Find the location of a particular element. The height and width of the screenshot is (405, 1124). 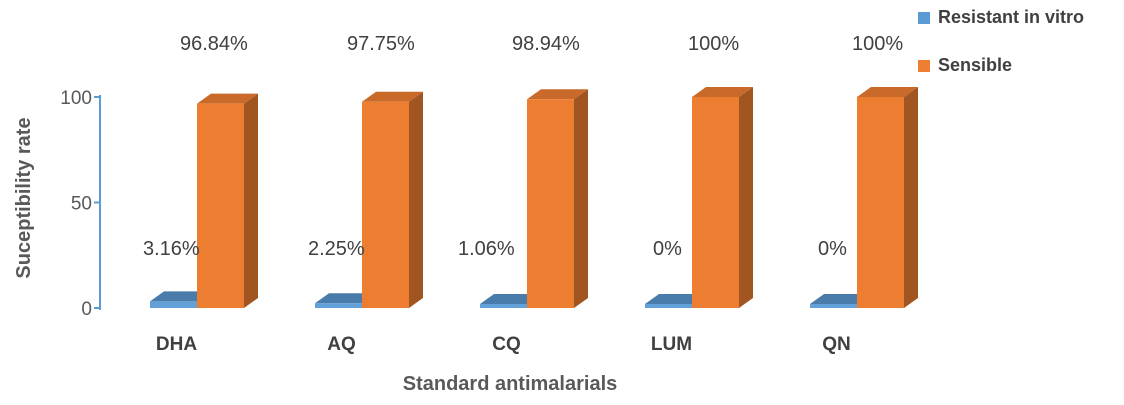

legend-label: Resistant in vitro is located at coordinates (1011, 17).